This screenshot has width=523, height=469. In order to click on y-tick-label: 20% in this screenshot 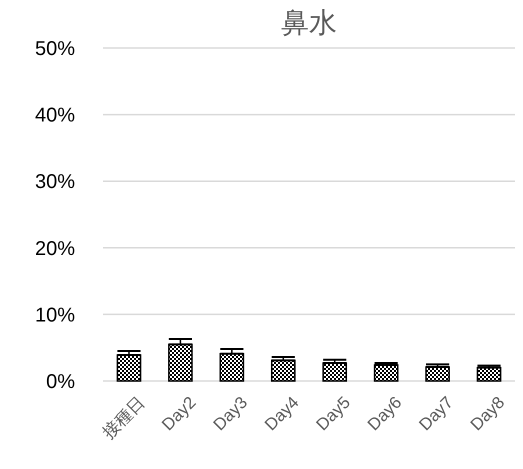, I will do `click(55, 249)`.